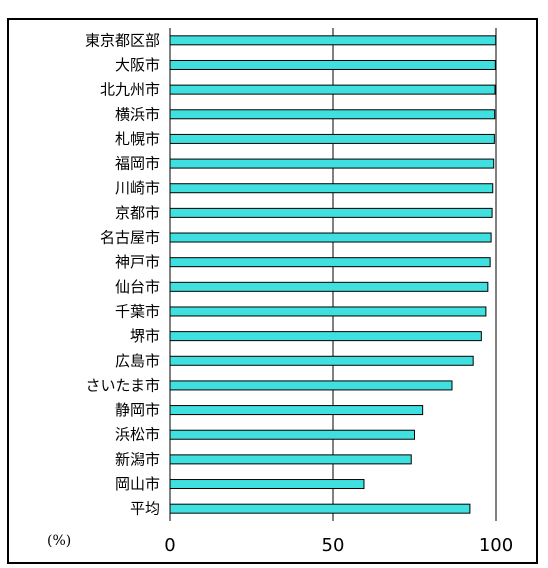  I want to click on category-label: 広島市, so click(137, 361).